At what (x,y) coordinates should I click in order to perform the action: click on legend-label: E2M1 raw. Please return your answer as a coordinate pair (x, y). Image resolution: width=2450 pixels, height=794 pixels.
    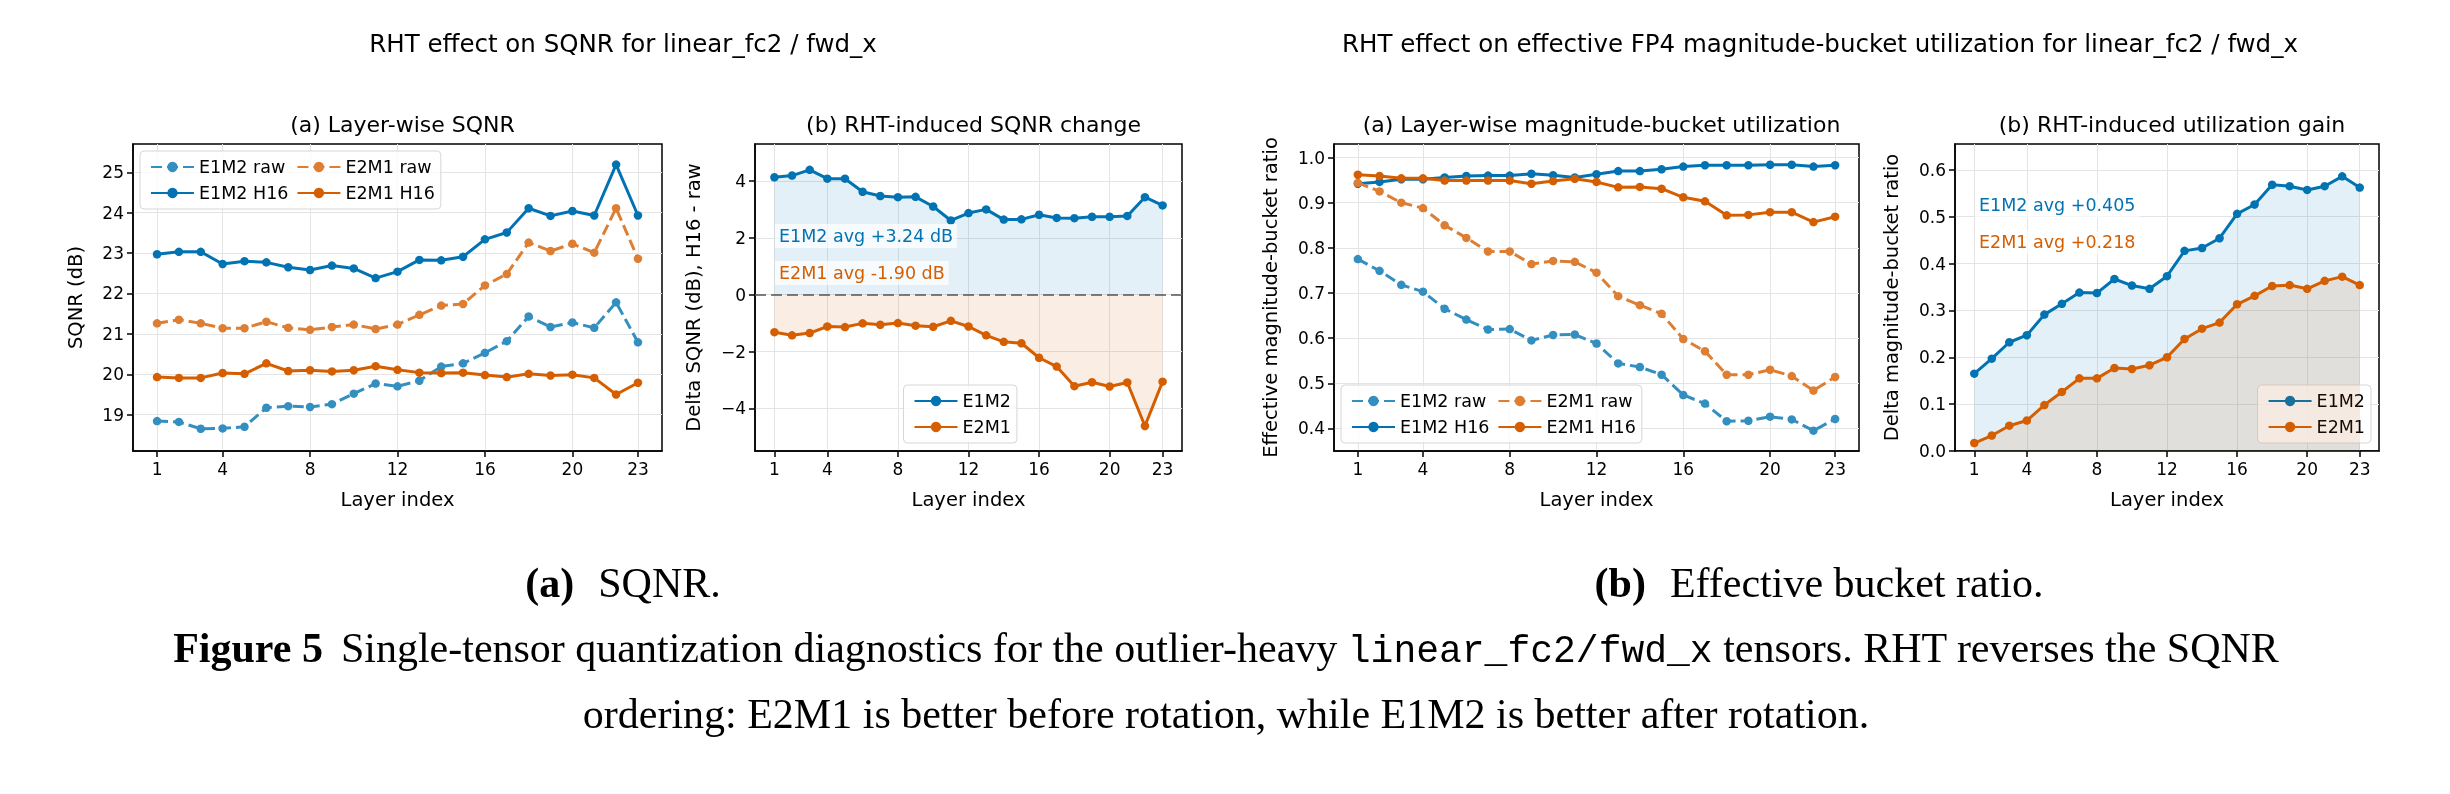
    Looking at the image, I should click on (1589, 401).